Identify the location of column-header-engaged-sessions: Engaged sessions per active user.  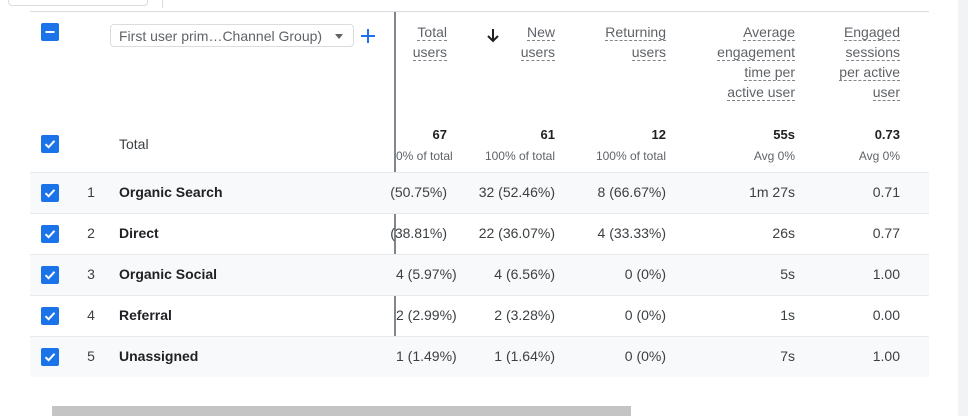
(869, 62).